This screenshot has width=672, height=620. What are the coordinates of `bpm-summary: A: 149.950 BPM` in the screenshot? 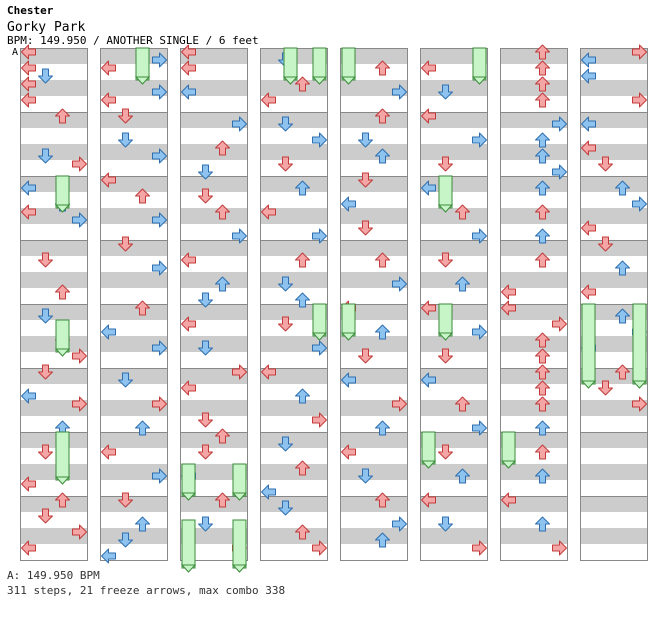 It's located at (53, 575).